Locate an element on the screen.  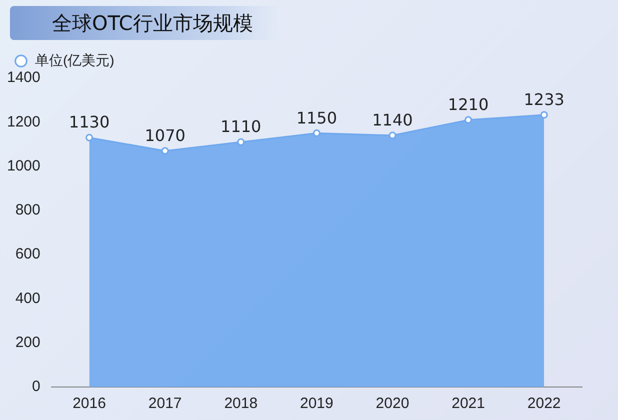
data-label: 1070 is located at coordinates (165, 135).